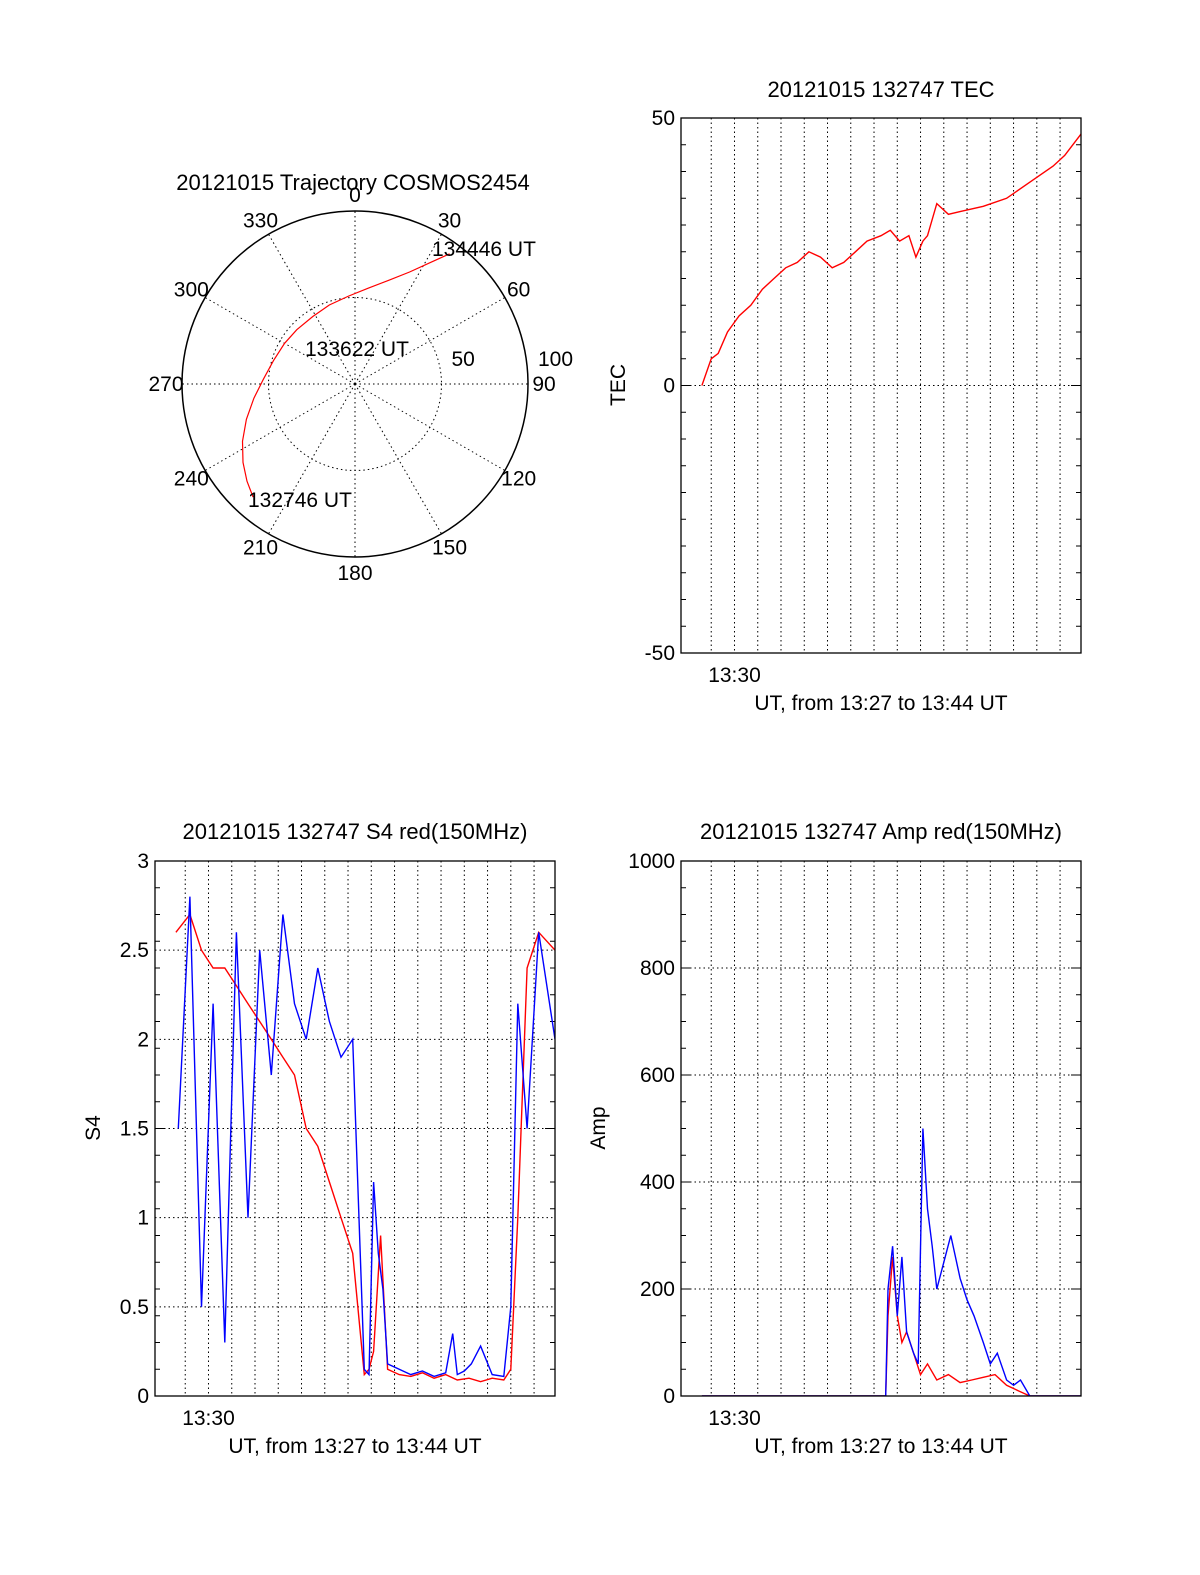 The image size is (1200, 1575). What do you see at coordinates (657, 1075) in the screenshot?
I see `amp-ytick-label: 600` at bounding box center [657, 1075].